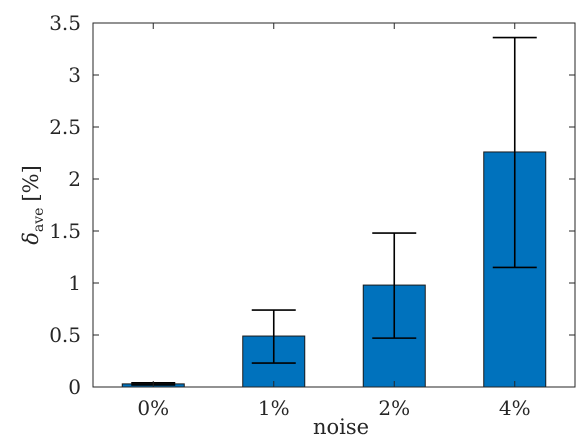 The image size is (578, 437). Describe the element at coordinates (74, 387) in the screenshot. I see `y-tick-label-0: 0` at that location.